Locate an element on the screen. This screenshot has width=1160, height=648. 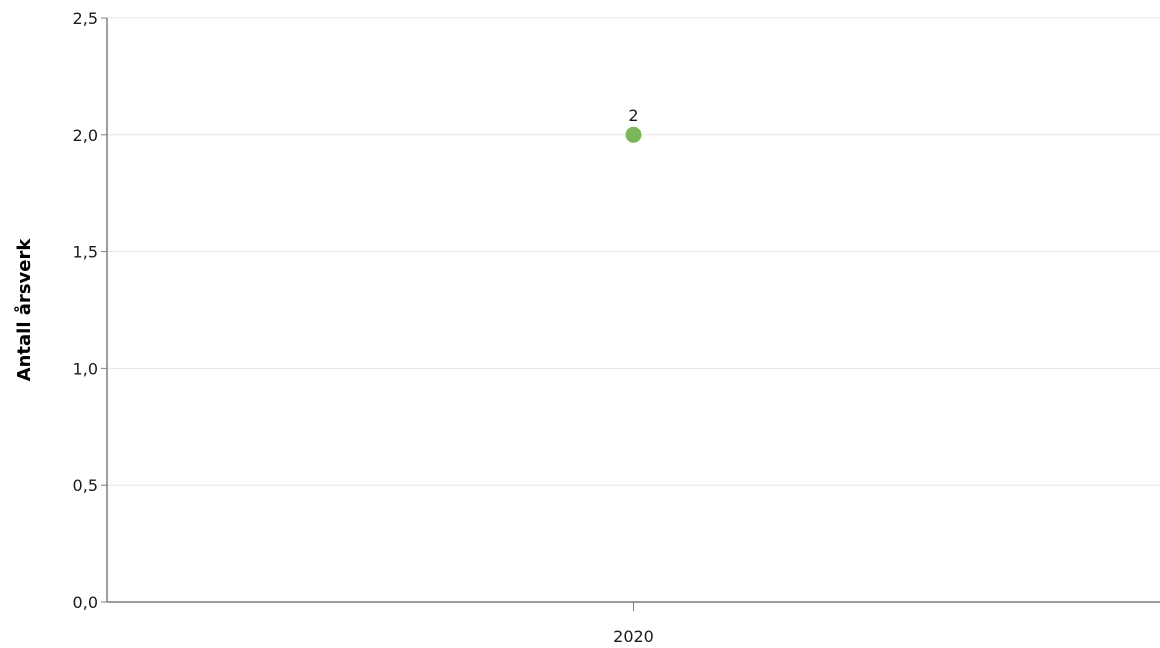
x-axis-ticks: 2020 is located at coordinates (633, 624).